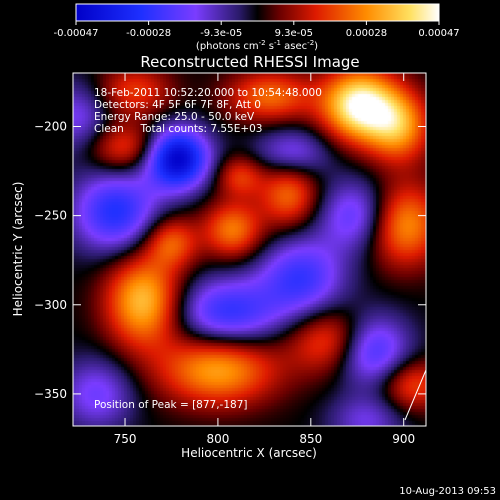  I want to click on annotation-energy: Energy Range: 25.0 - 50.0 keV, so click(174, 117).